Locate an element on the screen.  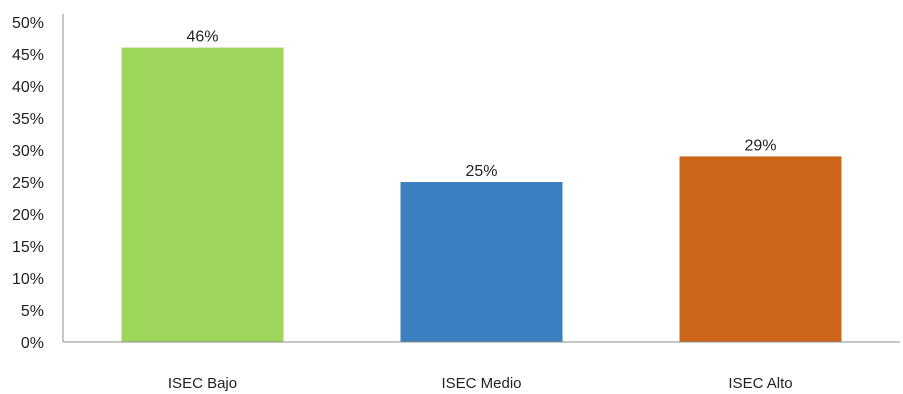
y-tick-label: 35% is located at coordinates (28, 119).